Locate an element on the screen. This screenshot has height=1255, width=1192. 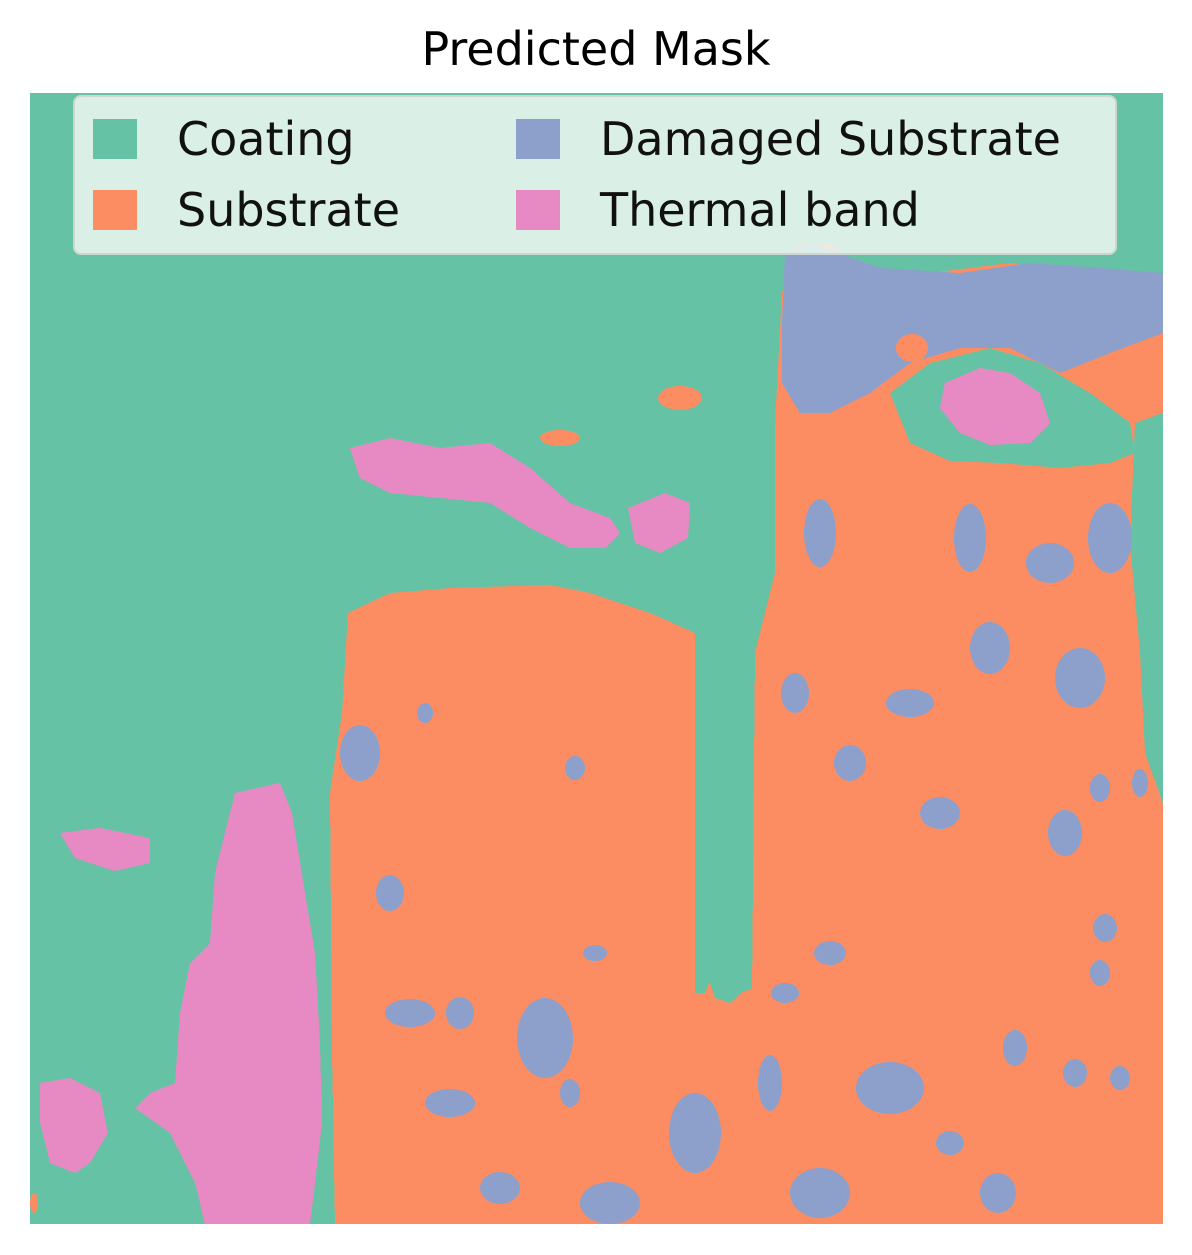
damaged-region-upper is located at coordinates (972, 328).